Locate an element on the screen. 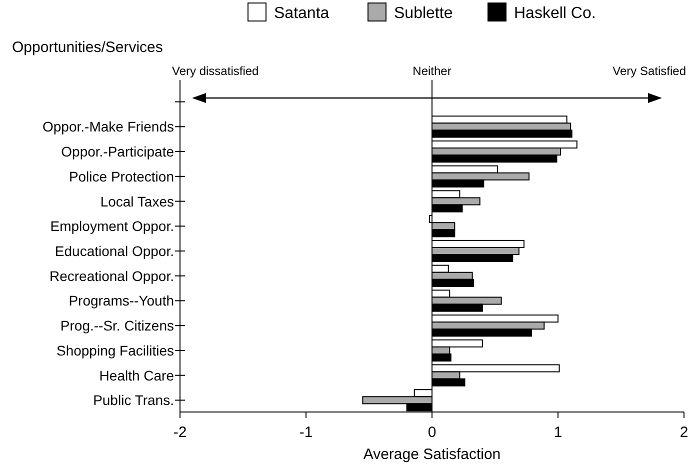  y-tick-label: Police Protection is located at coordinates (121, 176).